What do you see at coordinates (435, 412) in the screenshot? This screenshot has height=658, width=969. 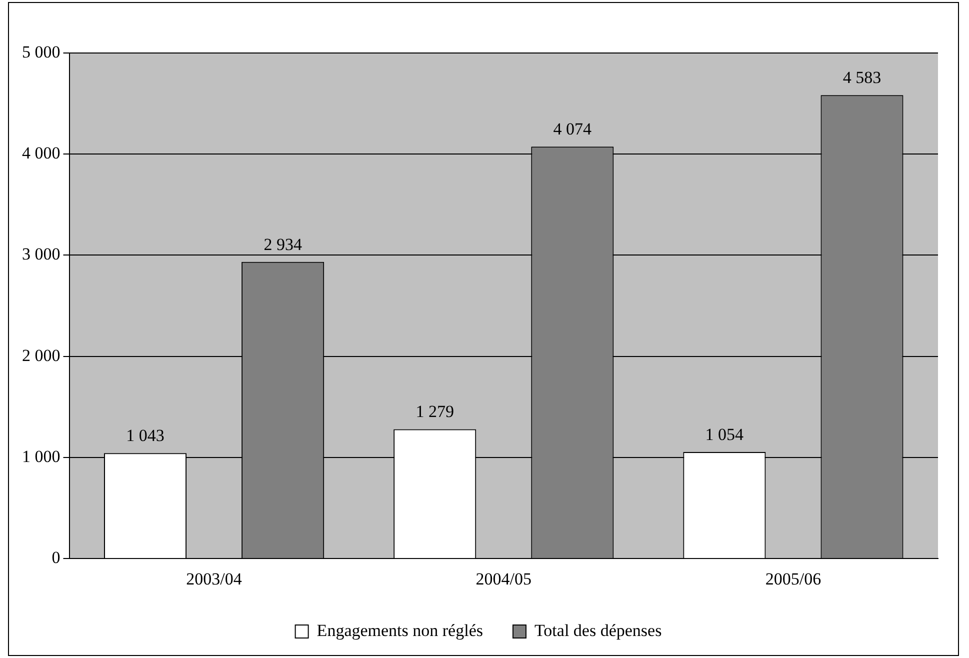 I see `data-label: 1 279` at bounding box center [435, 412].